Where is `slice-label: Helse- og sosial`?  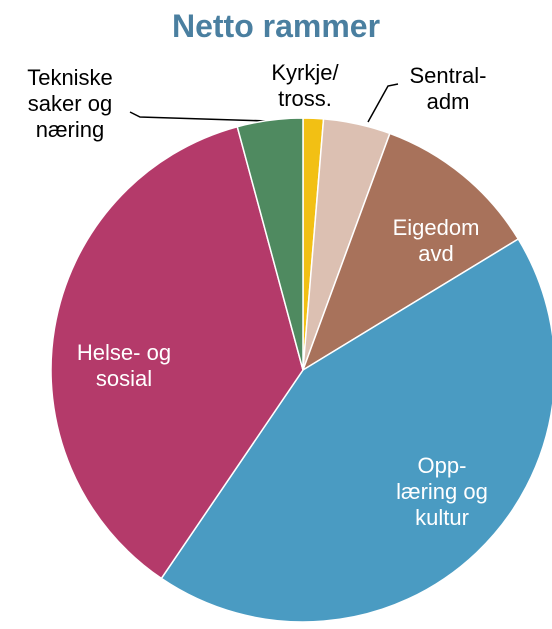
slice-label: Helse- og sosial is located at coordinates (124, 365).